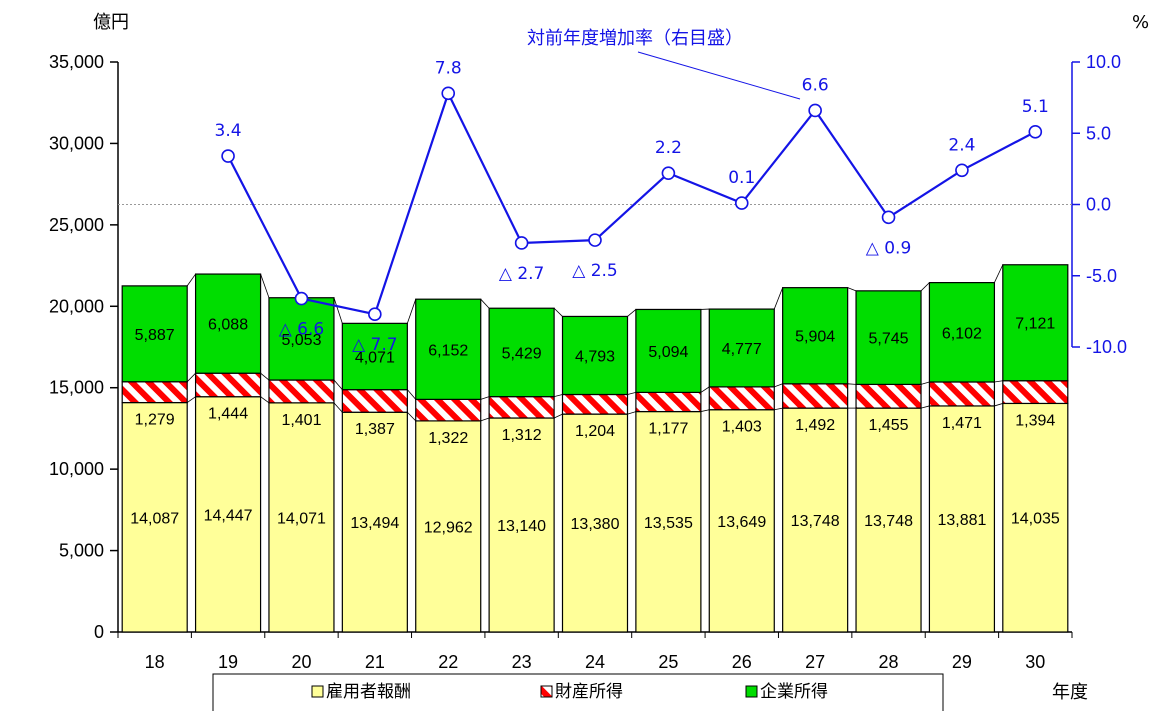 The height and width of the screenshot is (711, 1162). What do you see at coordinates (228, 131) in the screenshot?
I see `rate-label: 3.4` at bounding box center [228, 131].